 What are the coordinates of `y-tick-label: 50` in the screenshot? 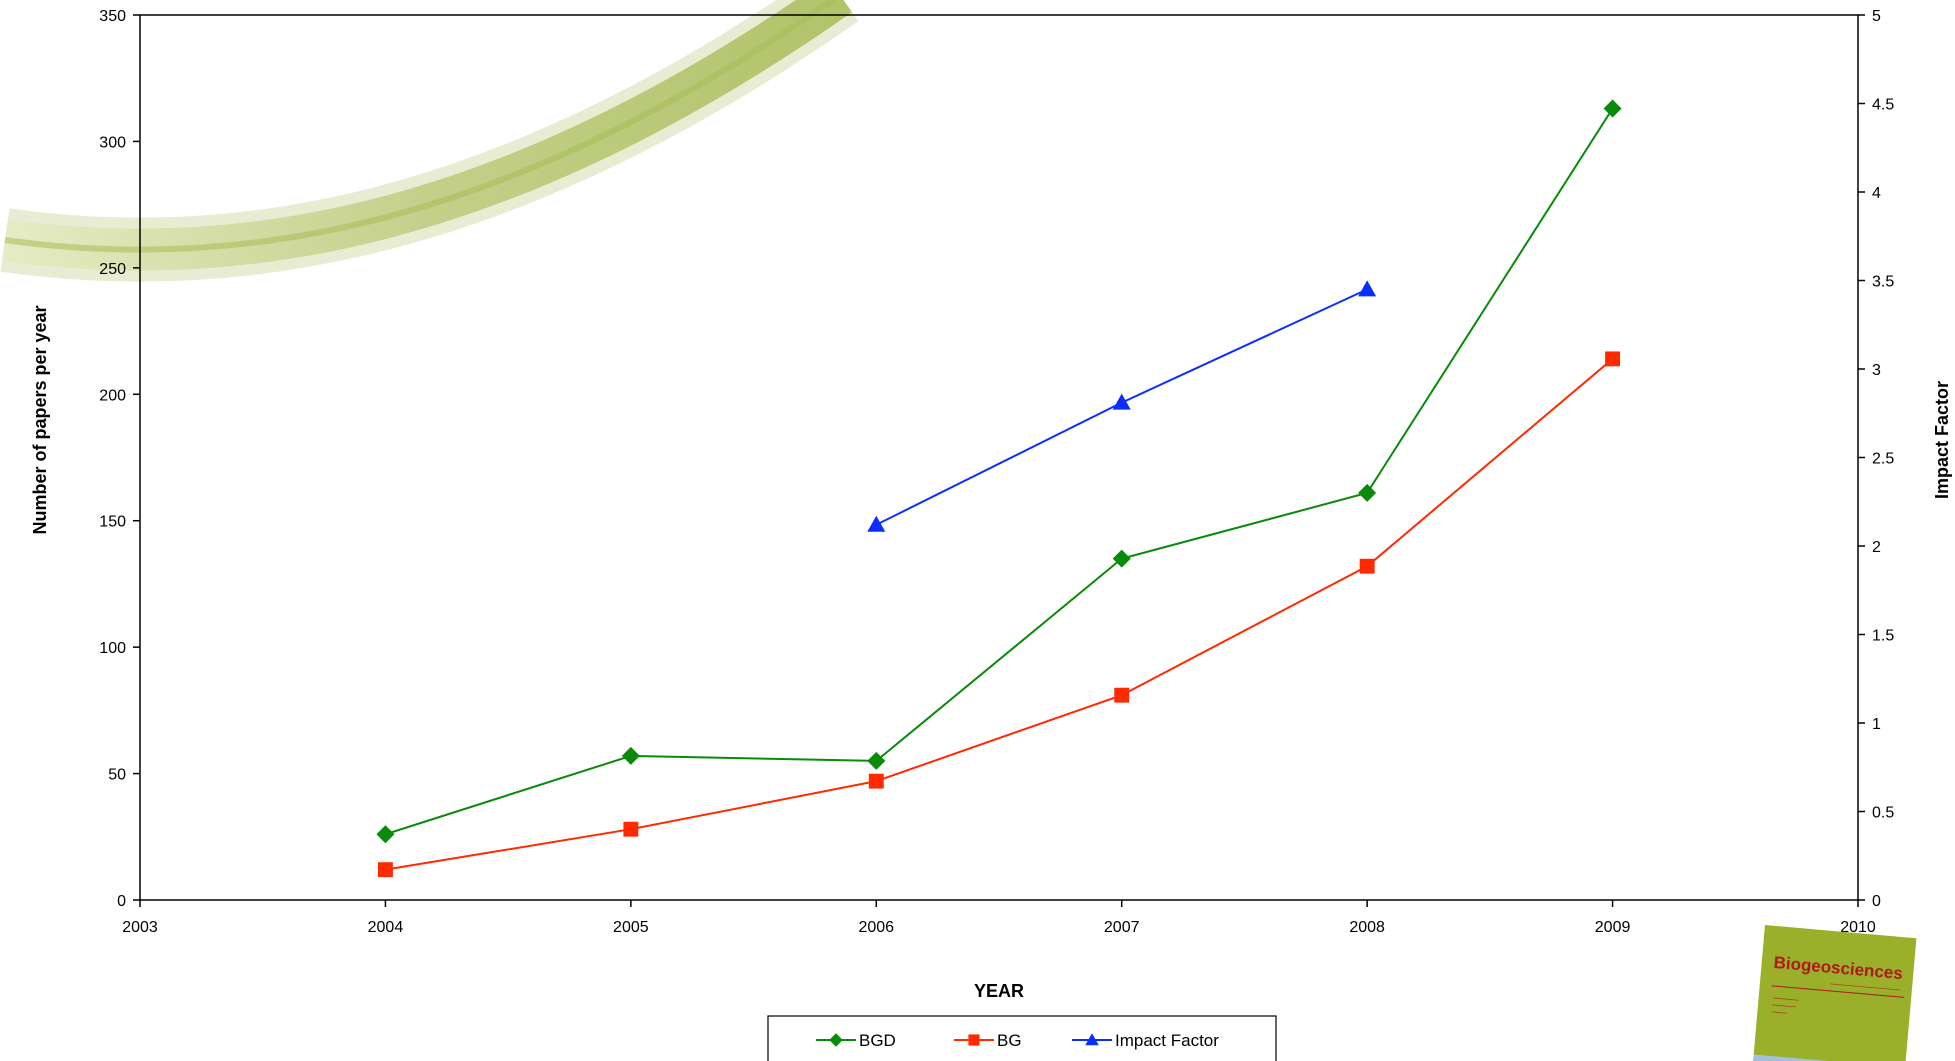 It's located at (117, 775).